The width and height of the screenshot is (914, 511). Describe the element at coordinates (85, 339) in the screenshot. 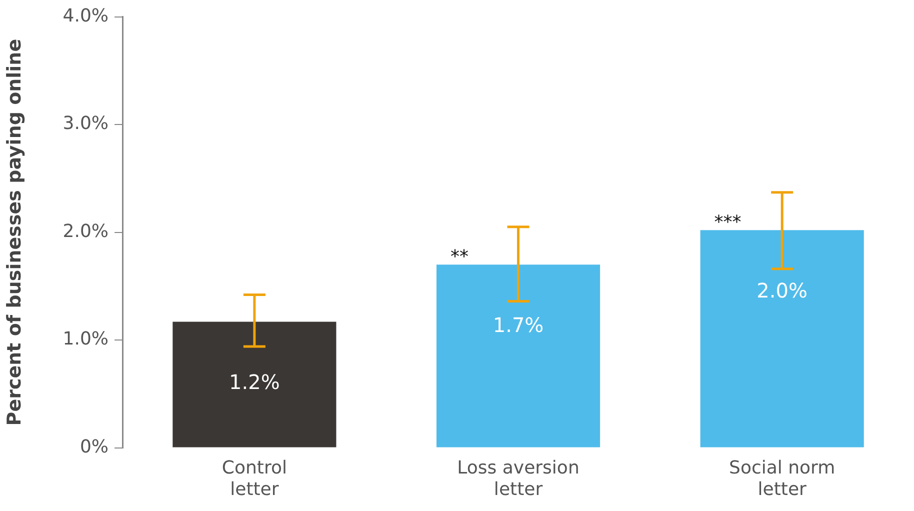

I see `y-tick-label: 1.0%` at that location.